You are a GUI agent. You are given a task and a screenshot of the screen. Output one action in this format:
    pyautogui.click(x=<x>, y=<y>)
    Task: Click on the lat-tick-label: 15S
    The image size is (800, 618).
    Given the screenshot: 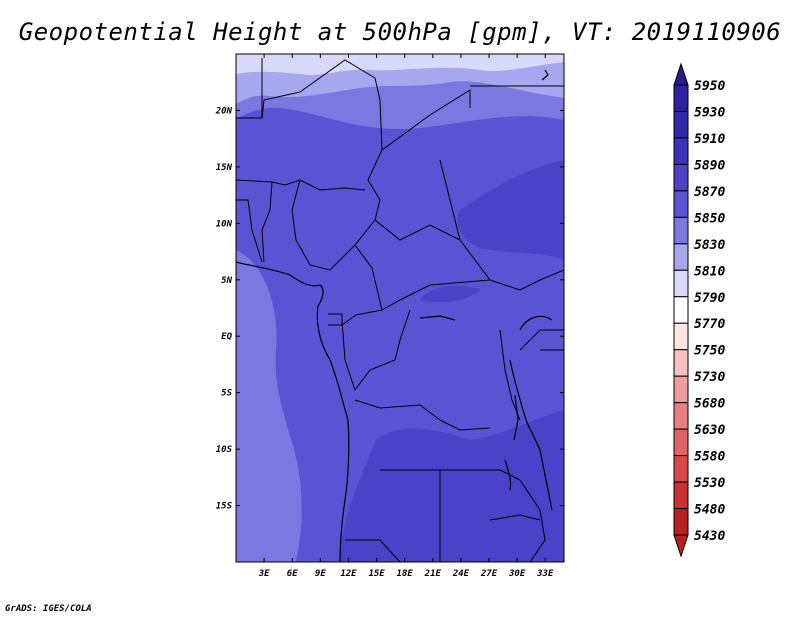 What is the action you would take?
    pyautogui.click(x=224, y=507)
    